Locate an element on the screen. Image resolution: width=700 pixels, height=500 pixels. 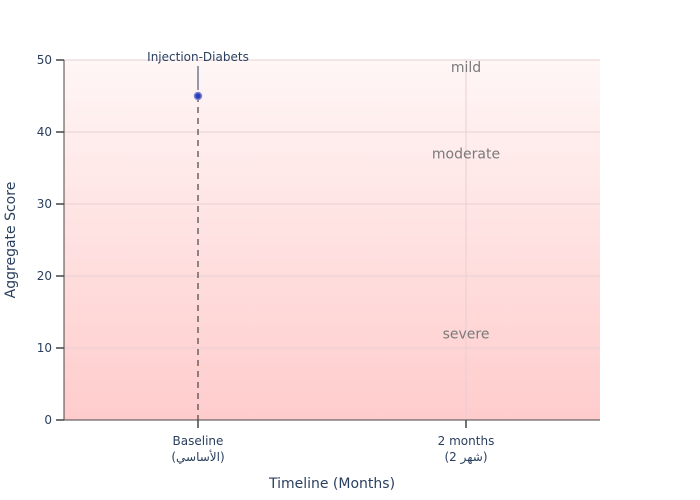
zone-label-moderate: moderate is located at coordinates (466, 155).